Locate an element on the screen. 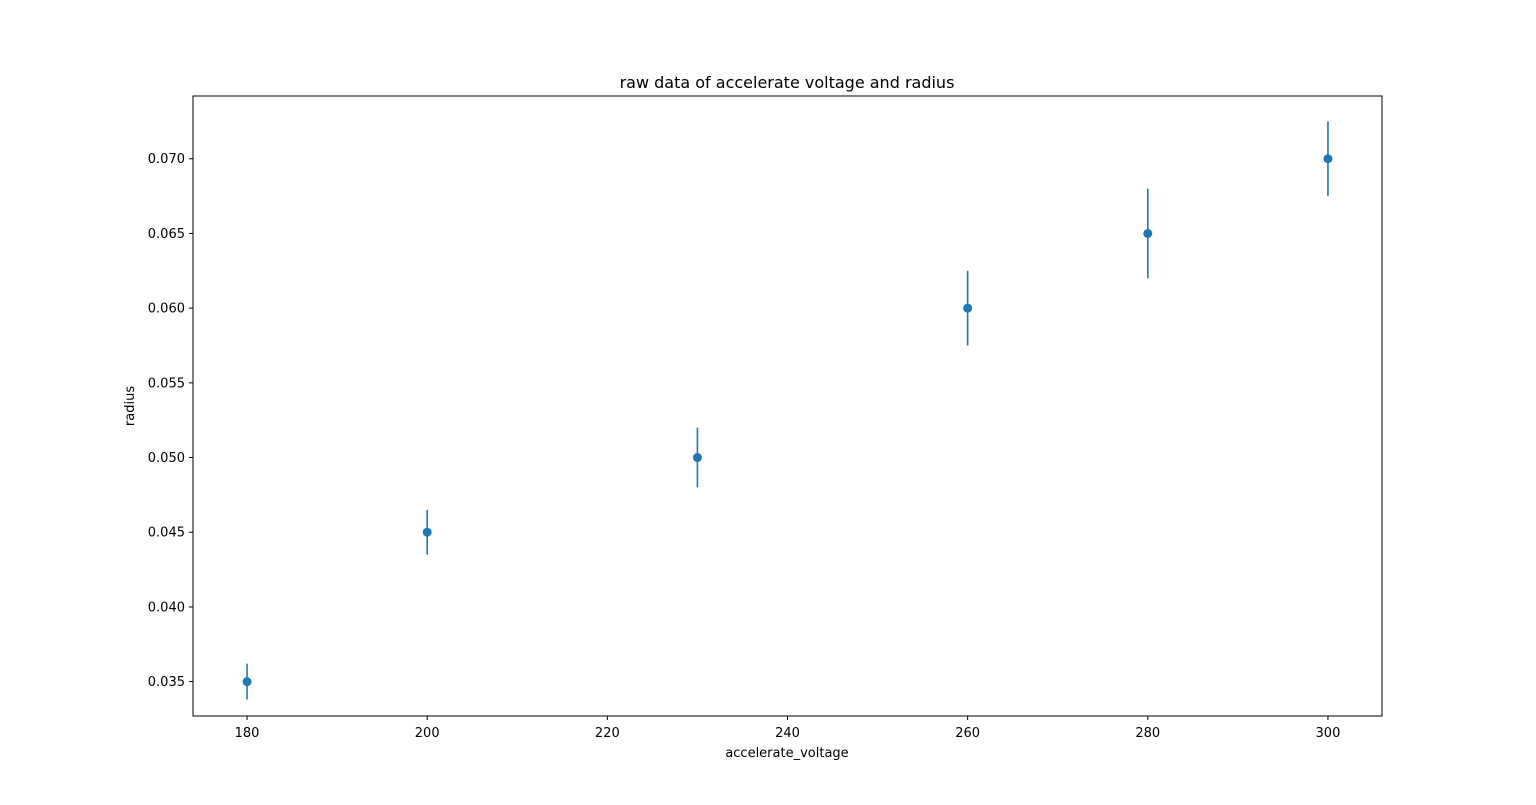  y-tick-label: 0.070 is located at coordinates (166, 159).